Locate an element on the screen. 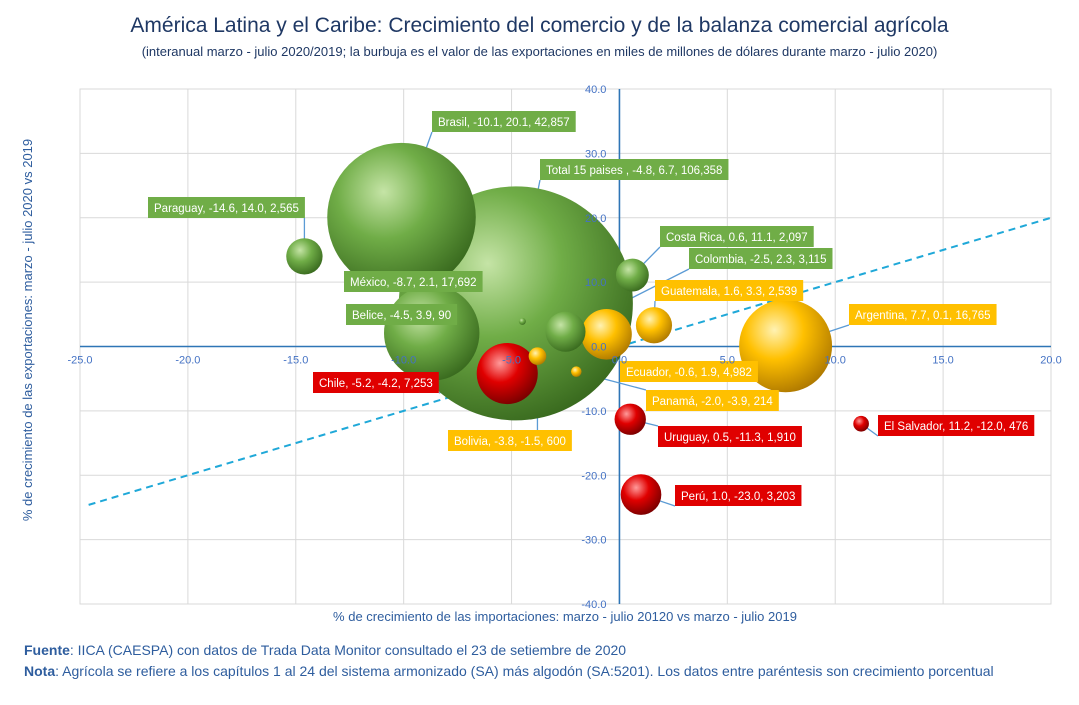  data-label: Chile, -5.2, -4.2, 7,253 is located at coordinates (376, 382).